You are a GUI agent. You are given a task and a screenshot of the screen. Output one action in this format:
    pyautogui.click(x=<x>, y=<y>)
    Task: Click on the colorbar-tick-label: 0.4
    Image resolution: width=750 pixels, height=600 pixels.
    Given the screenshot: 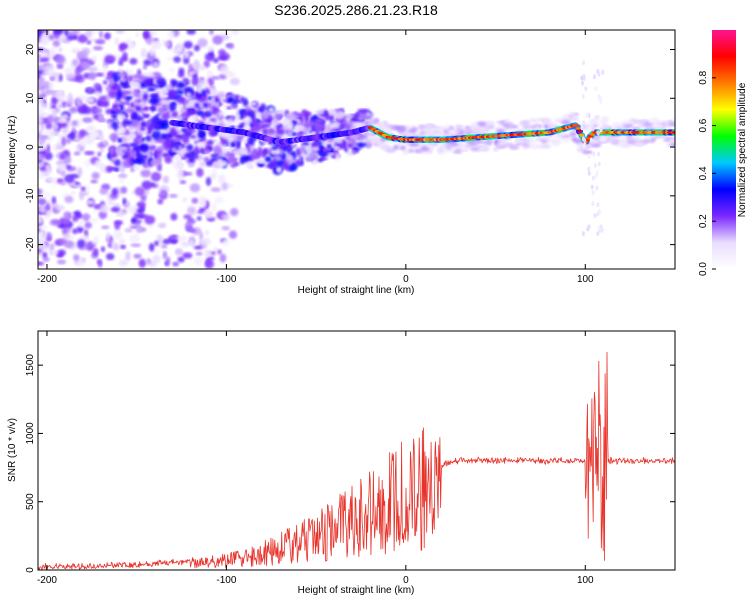 What is the action you would take?
    pyautogui.click(x=703, y=173)
    